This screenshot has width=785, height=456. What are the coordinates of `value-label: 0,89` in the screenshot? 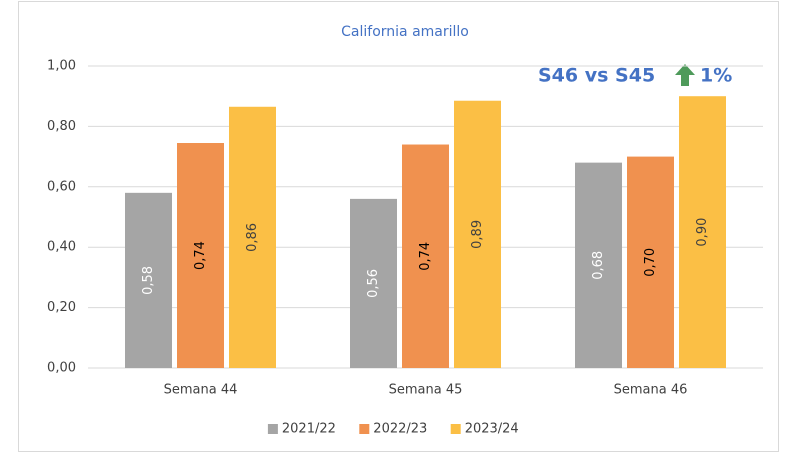 It's located at (477, 234).